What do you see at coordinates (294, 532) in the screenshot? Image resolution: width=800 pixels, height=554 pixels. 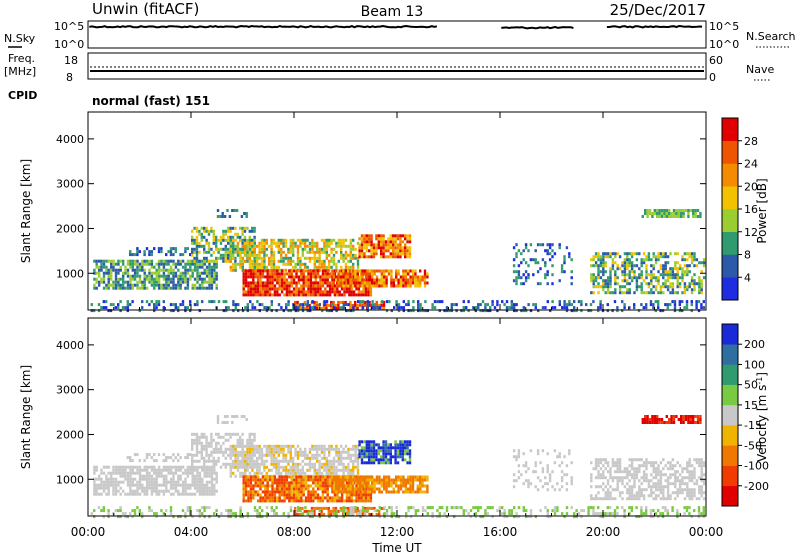 I see `x-tick-label: 08:00` at bounding box center [294, 532].